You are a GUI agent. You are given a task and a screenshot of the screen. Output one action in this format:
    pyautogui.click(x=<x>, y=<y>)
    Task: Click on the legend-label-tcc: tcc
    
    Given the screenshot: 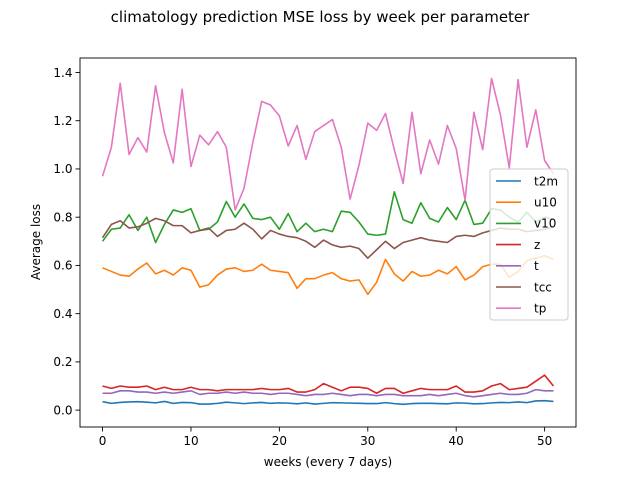 What is the action you would take?
    pyautogui.click(x=543, y=287)
    